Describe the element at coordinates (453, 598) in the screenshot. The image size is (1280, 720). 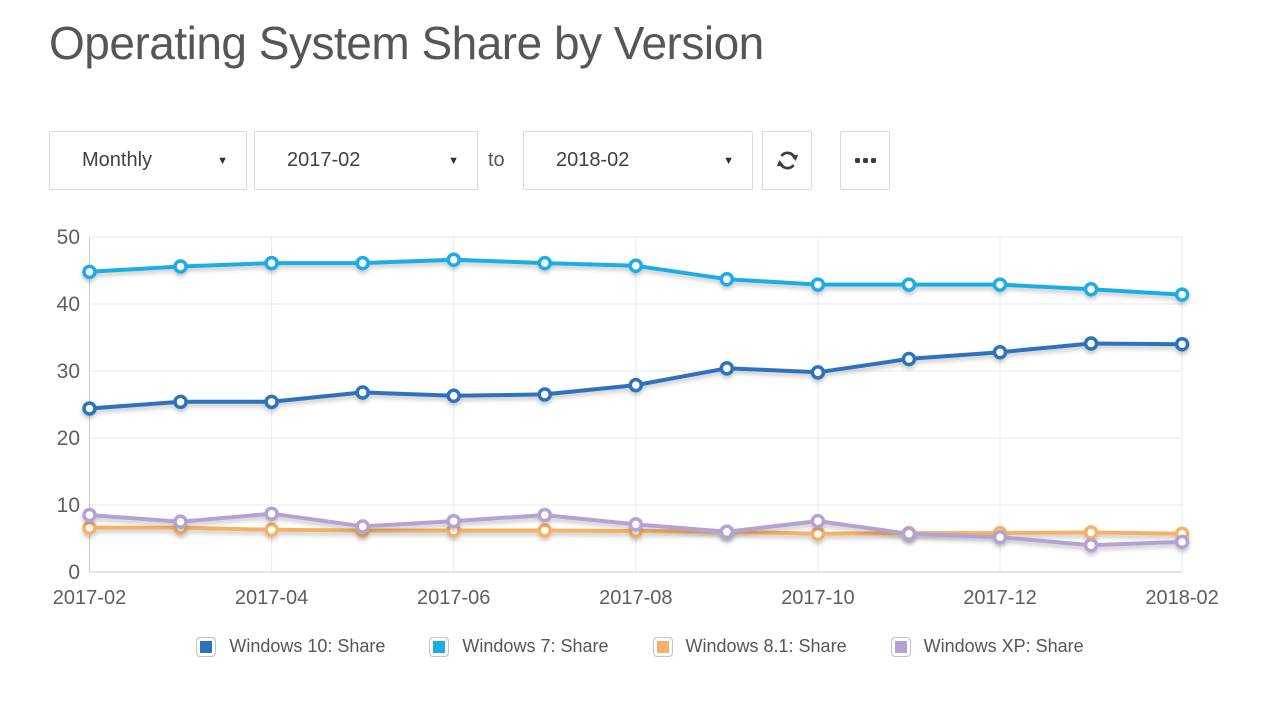
I see `x-axis-tick-label: 2017-06` at that location.